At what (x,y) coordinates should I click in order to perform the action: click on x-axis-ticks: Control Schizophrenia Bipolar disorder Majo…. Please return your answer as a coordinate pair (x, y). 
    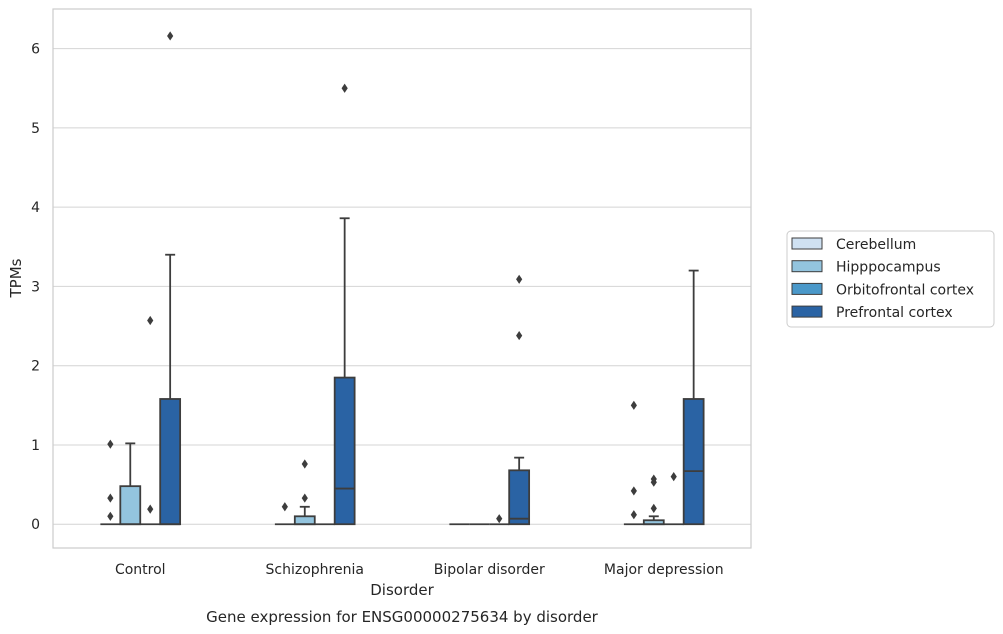
    Looking at the image, I should click on (419, 570).